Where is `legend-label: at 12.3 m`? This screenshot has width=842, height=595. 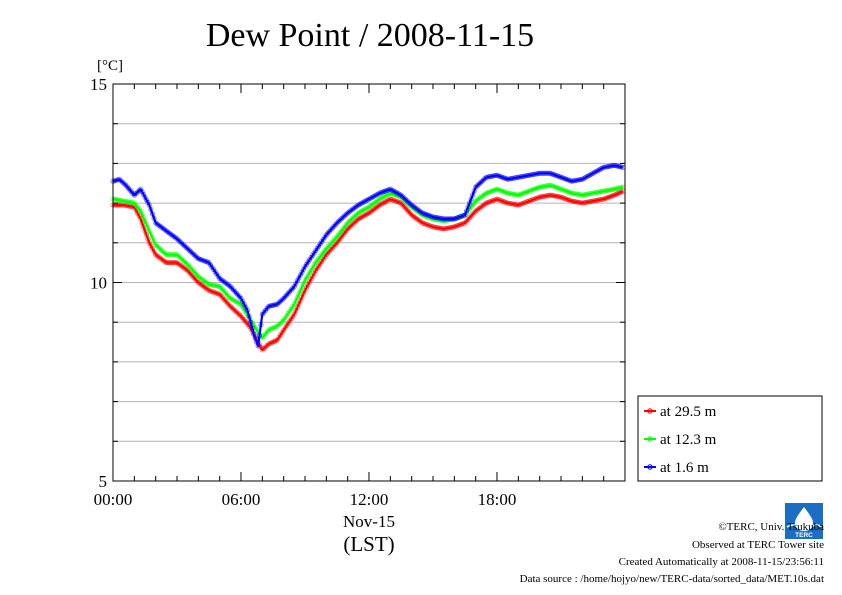
legend-label: at 12.3 m is located at coordinates (688, 440).